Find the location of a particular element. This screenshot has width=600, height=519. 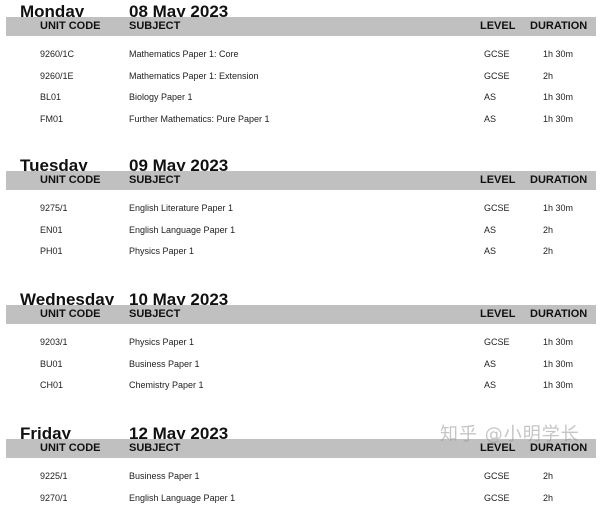

table-row: PH01 Physics Paper 1 AS 2h is located at coordinates (300, 251).